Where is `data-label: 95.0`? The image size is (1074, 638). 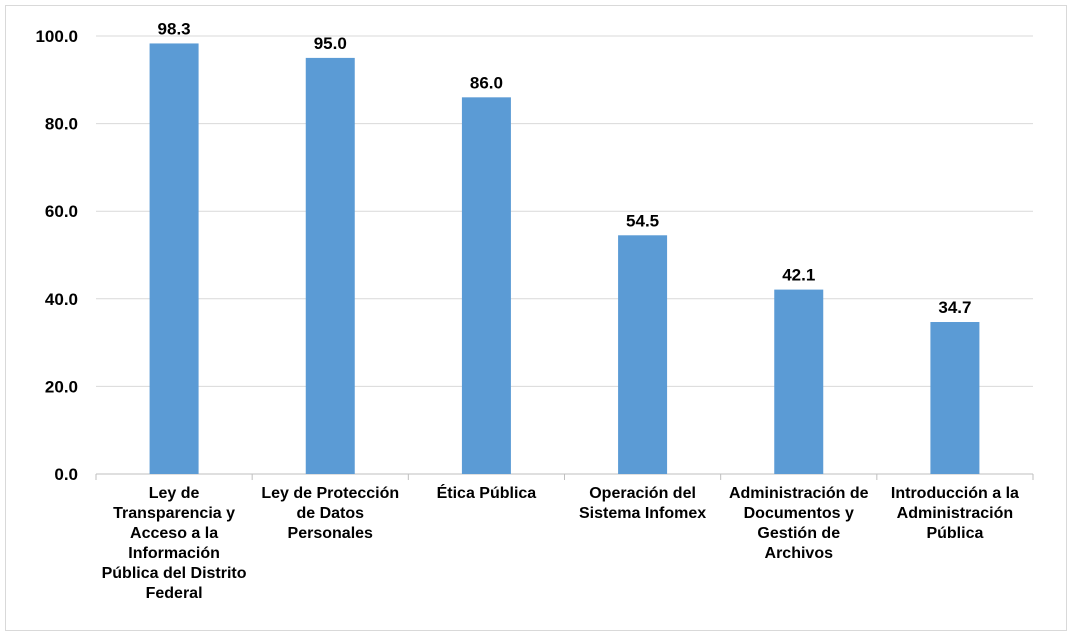 data-label: 95.0 is located at coordinates (330, 43).